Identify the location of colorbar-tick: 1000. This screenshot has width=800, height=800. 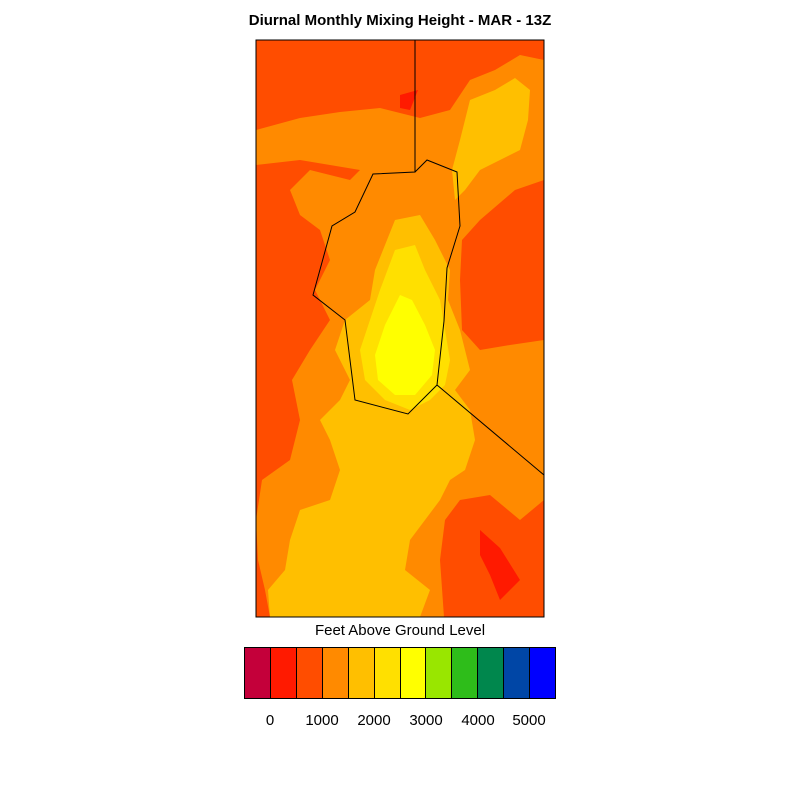
(322, 720).